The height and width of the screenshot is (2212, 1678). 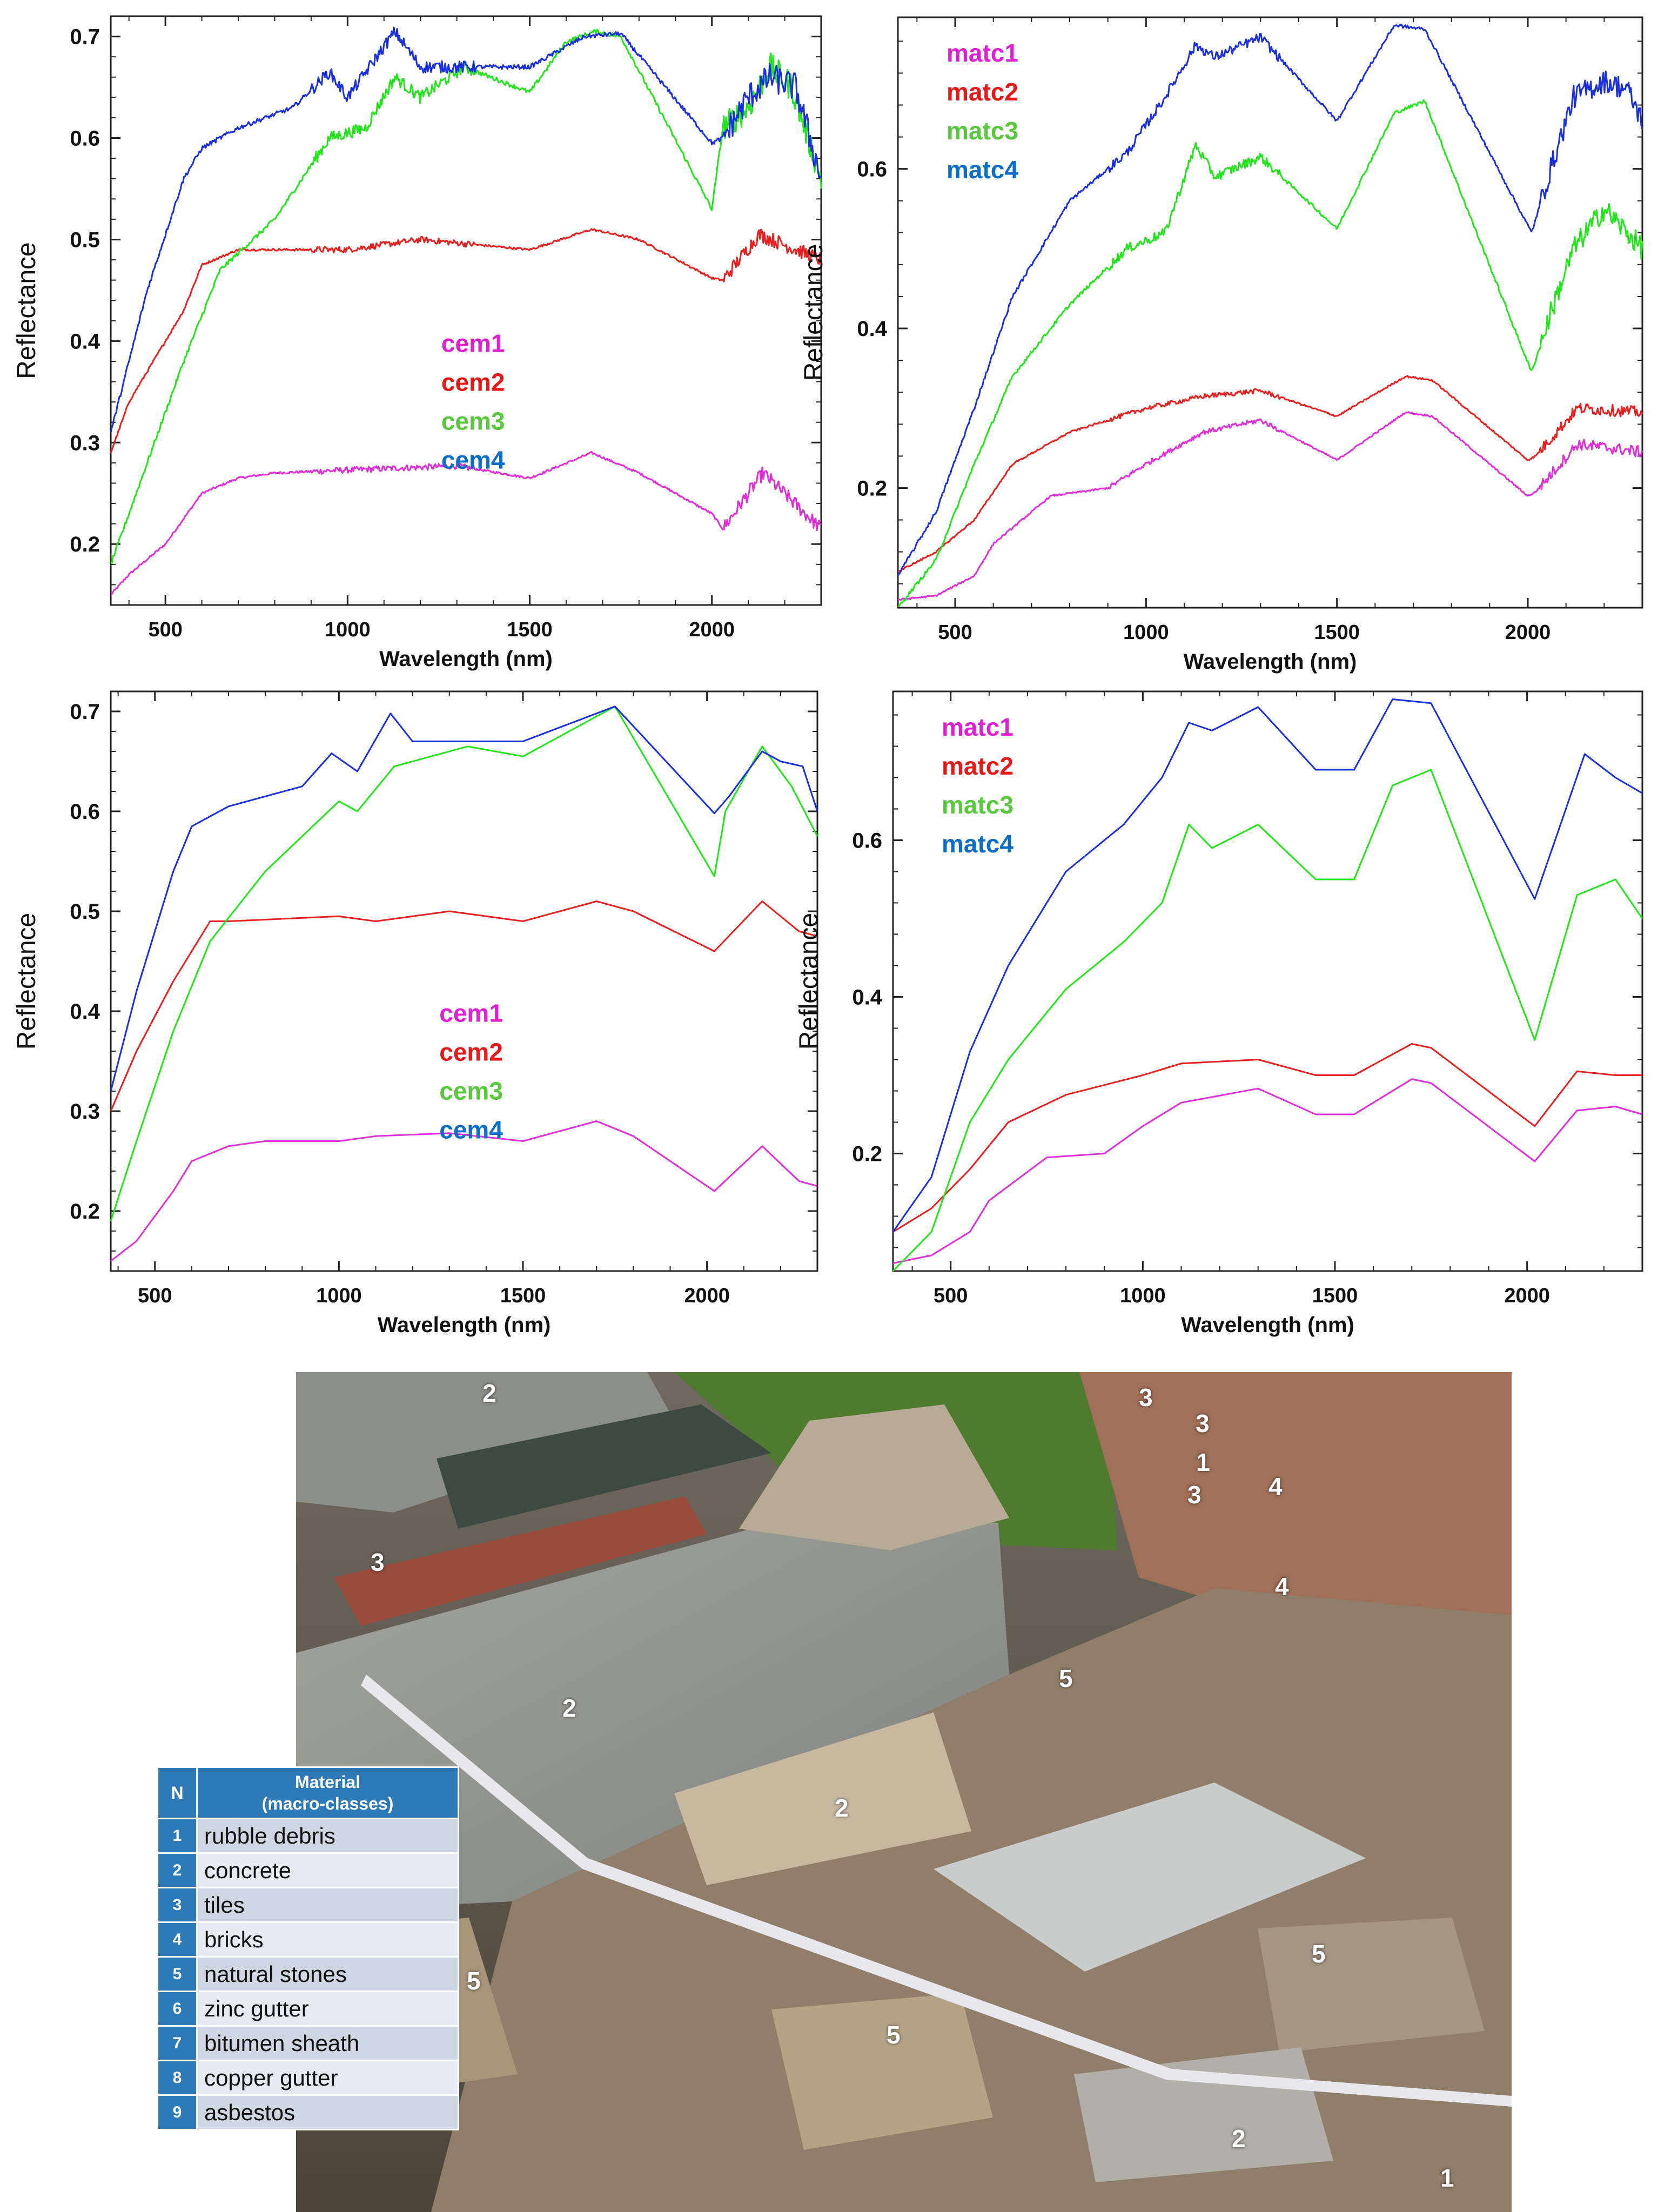 I want to click on table-row: 6 zinc gutter, so click(x=308, y=2009).